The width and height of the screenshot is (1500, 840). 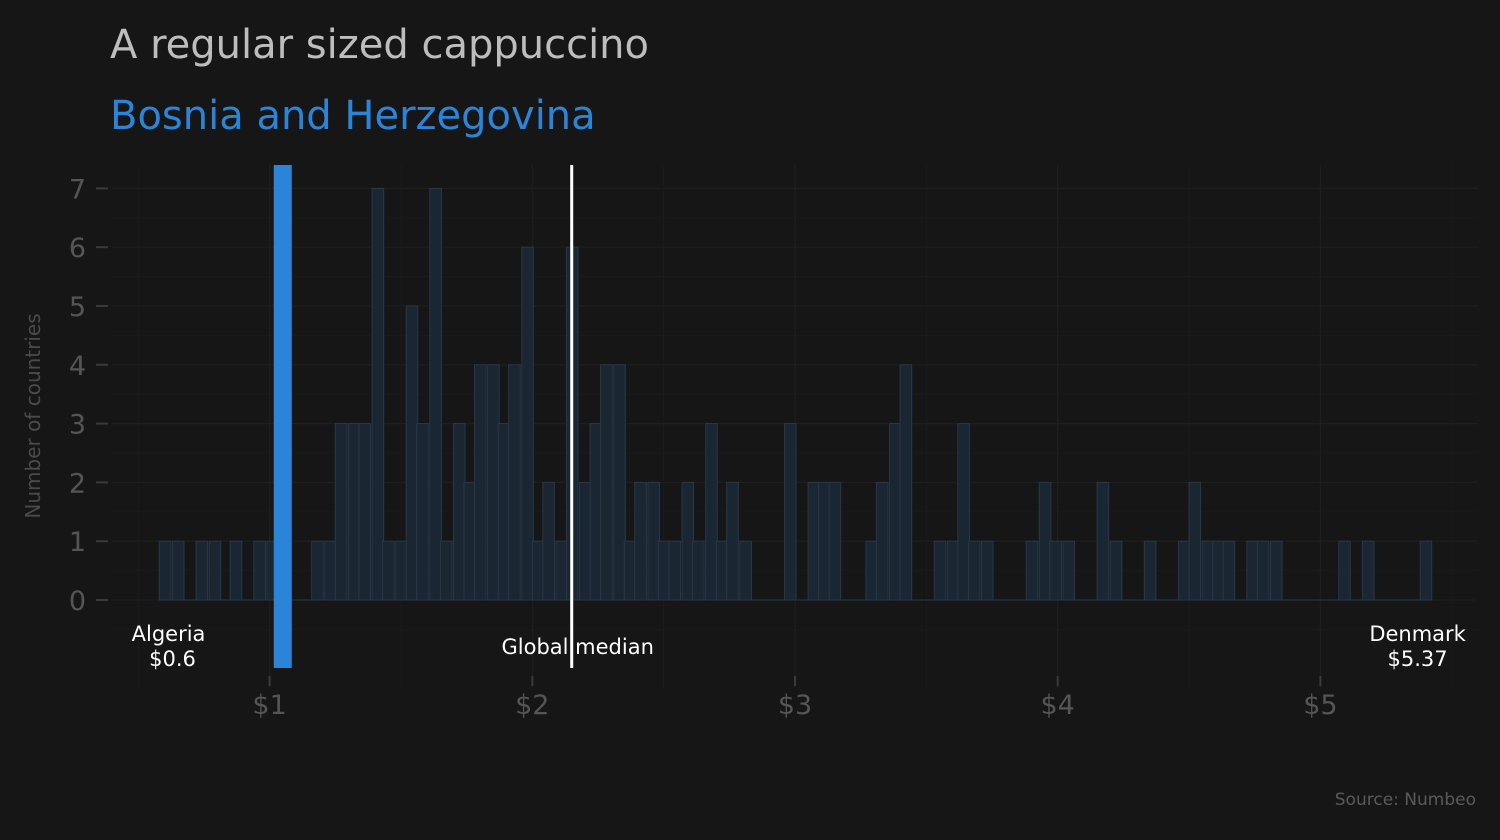 What do you see at coordinates (1417, 634) in the screenshot?
I see `max-country-label: Denmark` at bounding box center [1417, 634].